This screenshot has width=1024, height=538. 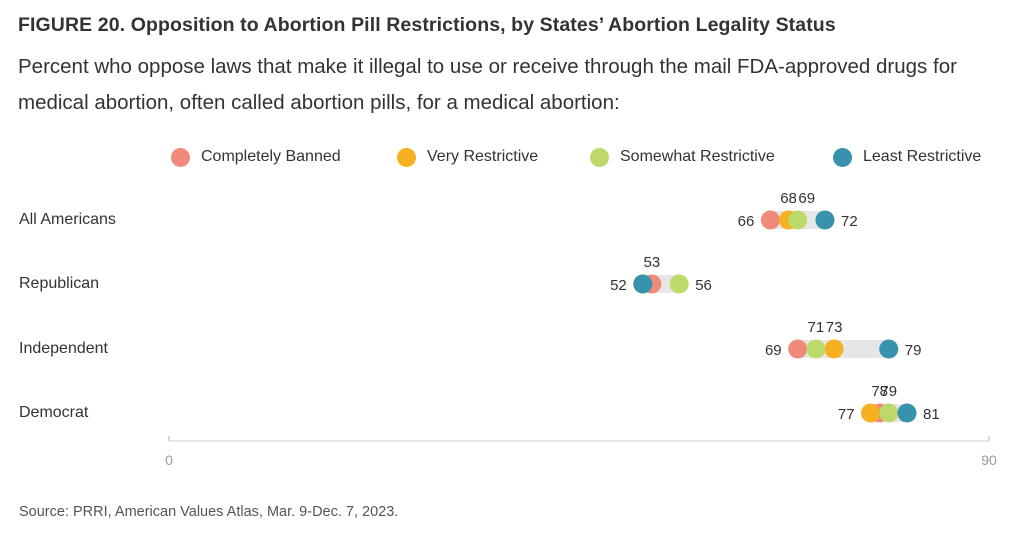 What do you see at coordinates (54, 412) in the screenshot?
I see `row-label-democrat: Democrat` at bounding box center [54, 412].